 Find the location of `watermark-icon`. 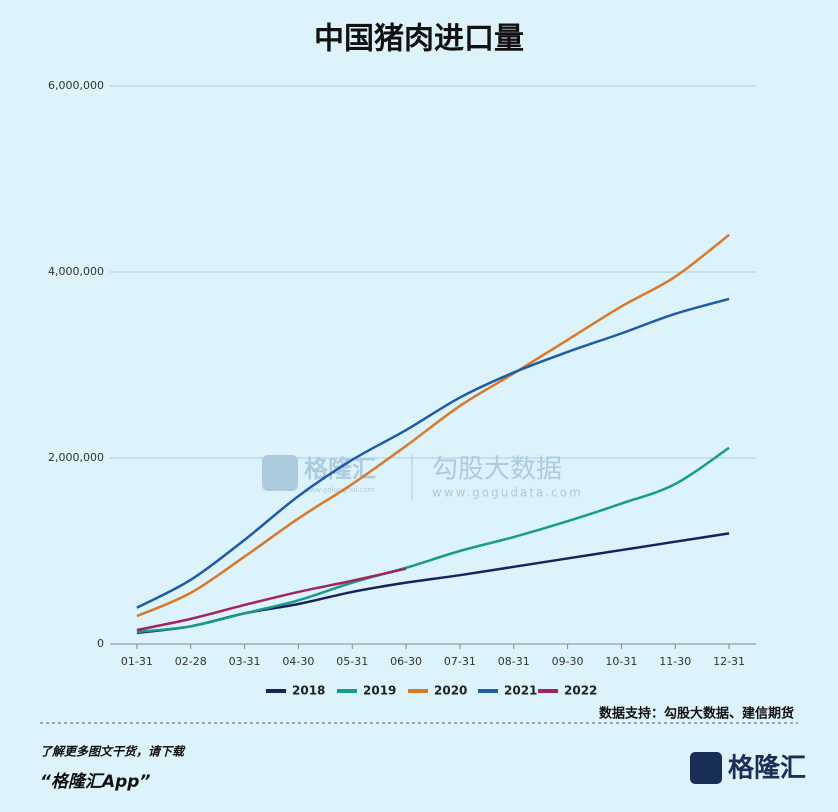

watermark-icon is located at coordinates (280, 473).